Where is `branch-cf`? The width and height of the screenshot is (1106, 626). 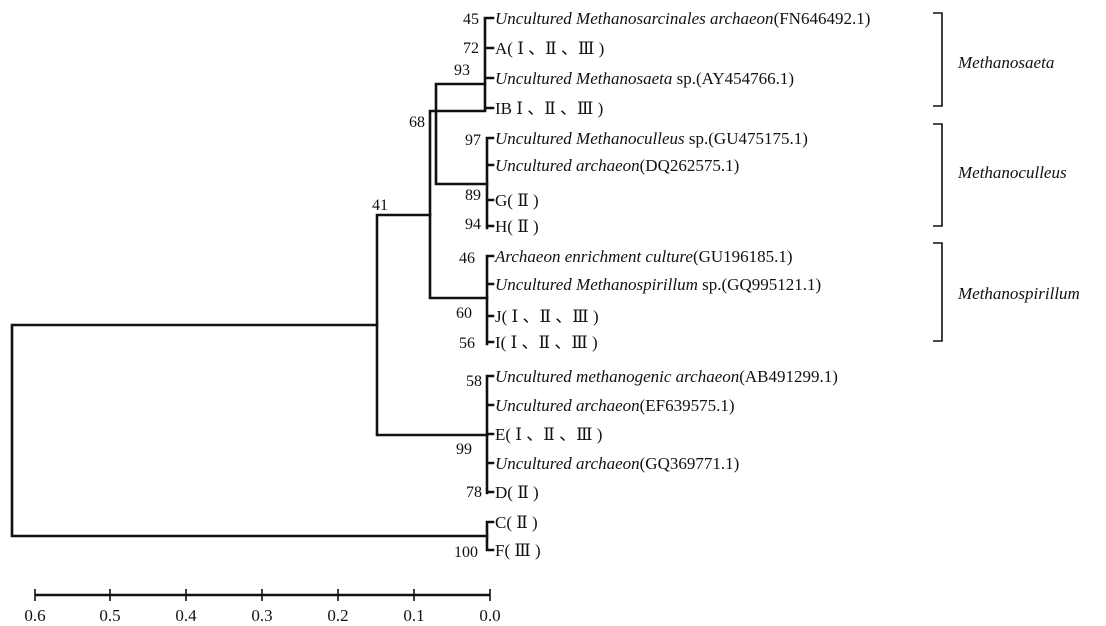 branch-cf is located at coordinates (490, 536).